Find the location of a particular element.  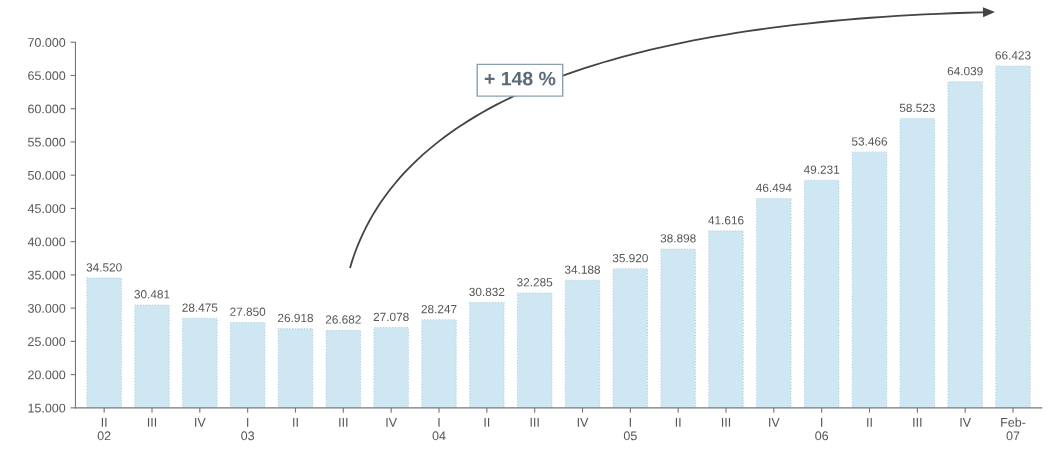

data-label: 26.918 is located at coordinates (296, 318).